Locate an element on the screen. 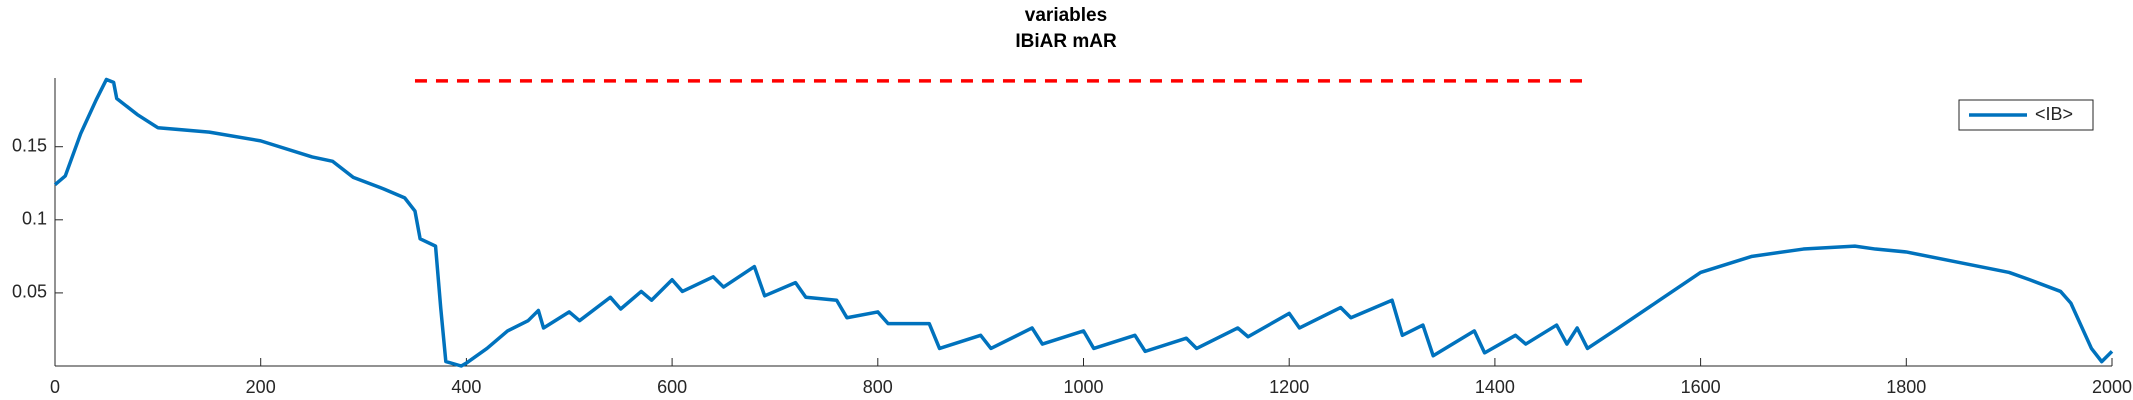 The height and width of the screenshot is (400, 2133). x-tick-label: 800 is located at coordinates (878, 387).